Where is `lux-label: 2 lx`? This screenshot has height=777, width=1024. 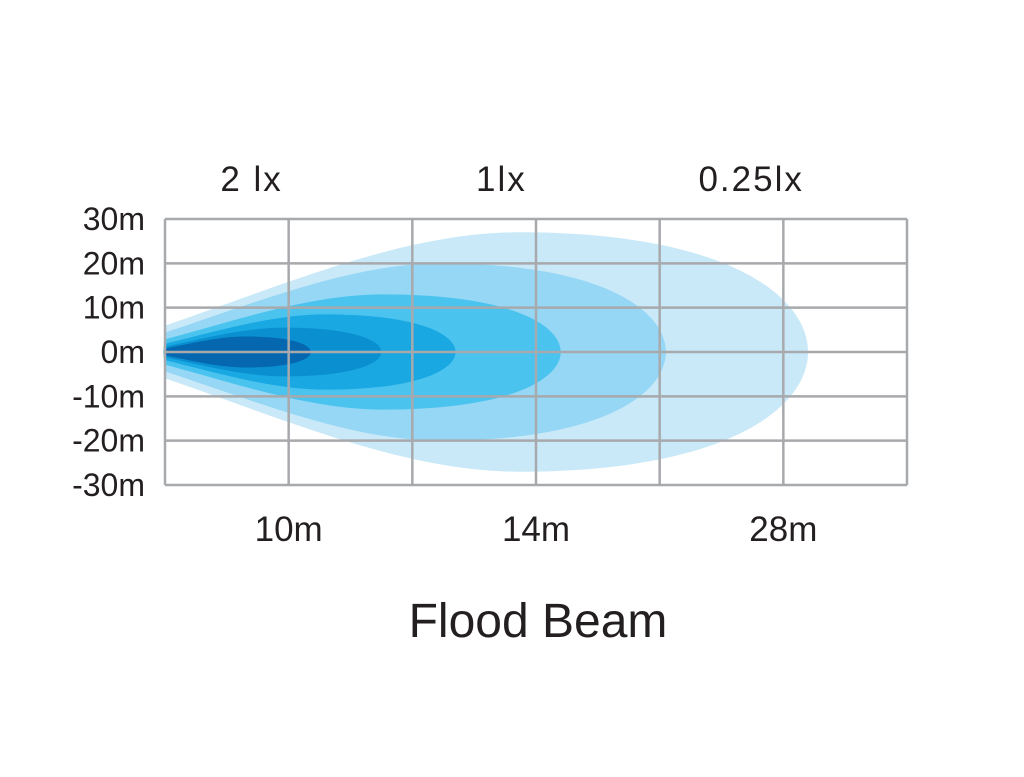
lux-label: 2 lx is located at coordinates (251, 179).